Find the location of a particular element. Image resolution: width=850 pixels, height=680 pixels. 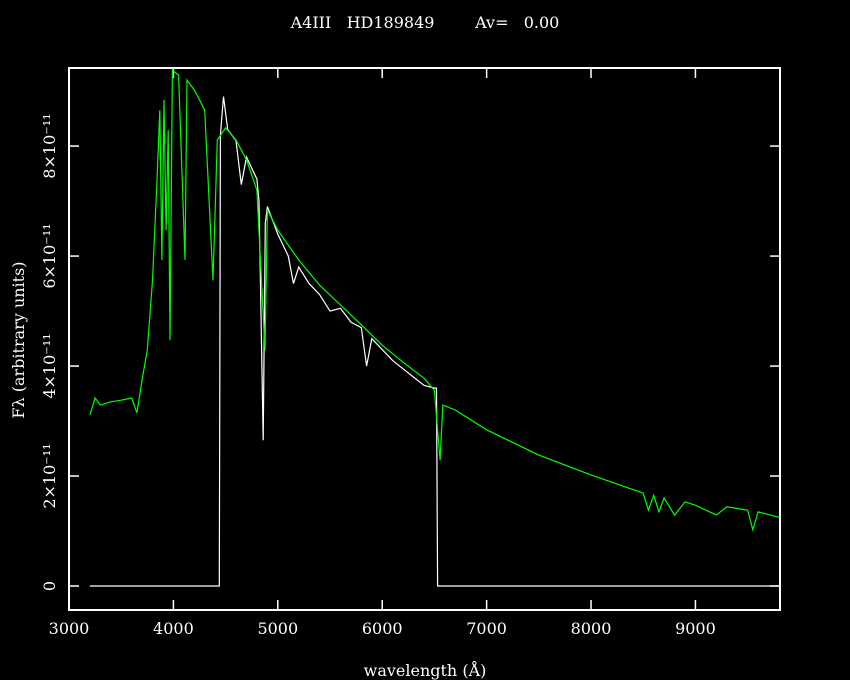

y-tick-label: 0 is located at coordinates (49, 586).